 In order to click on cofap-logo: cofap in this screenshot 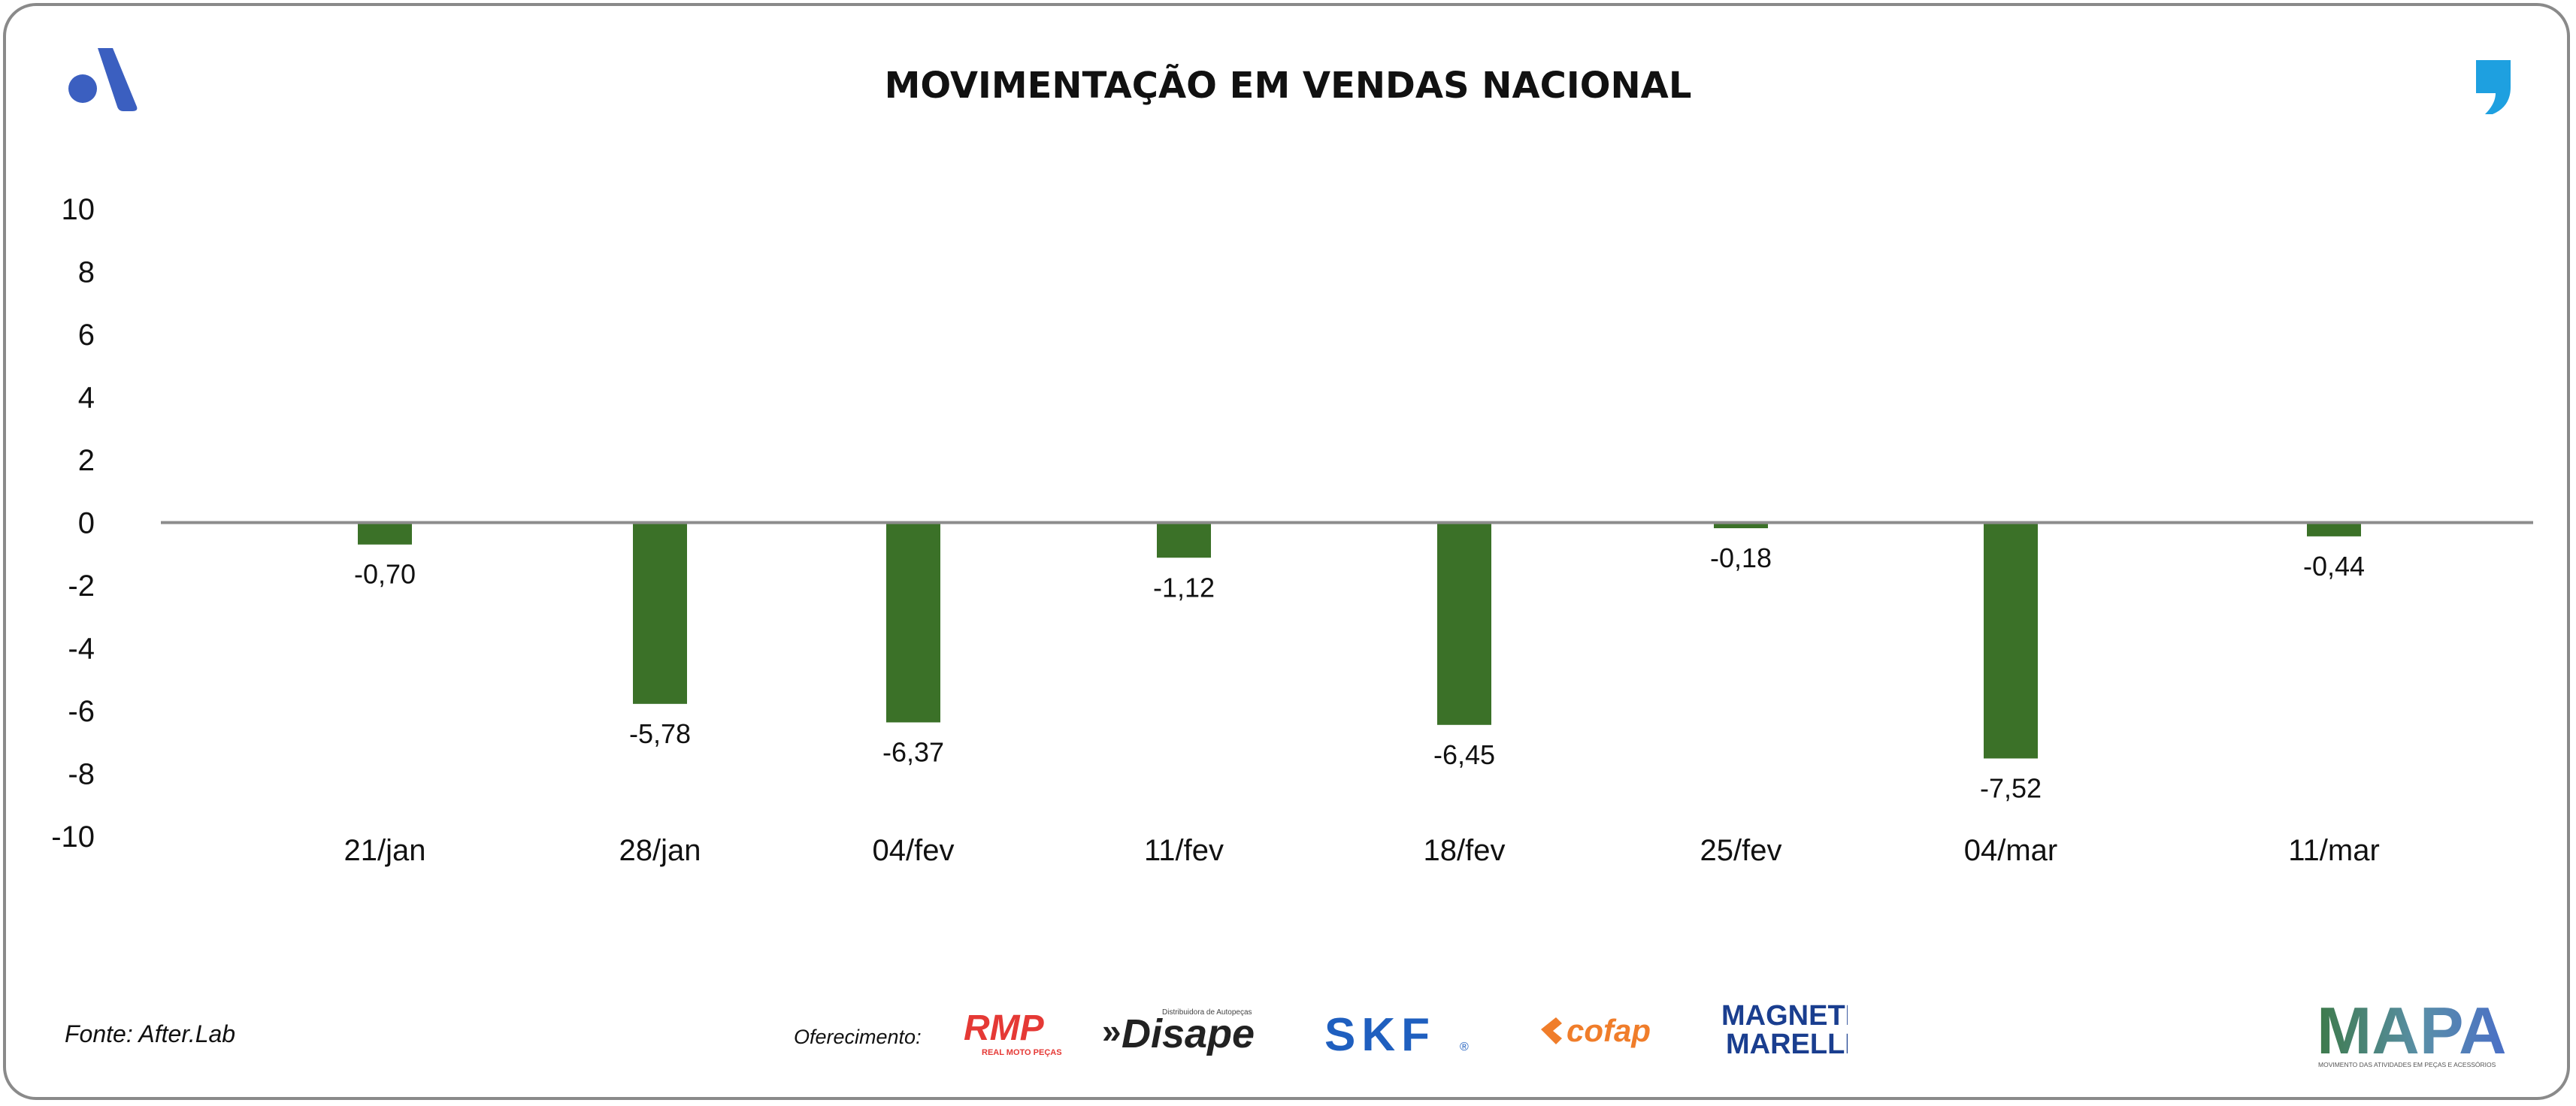, I will do `click(1596, 1030)`.